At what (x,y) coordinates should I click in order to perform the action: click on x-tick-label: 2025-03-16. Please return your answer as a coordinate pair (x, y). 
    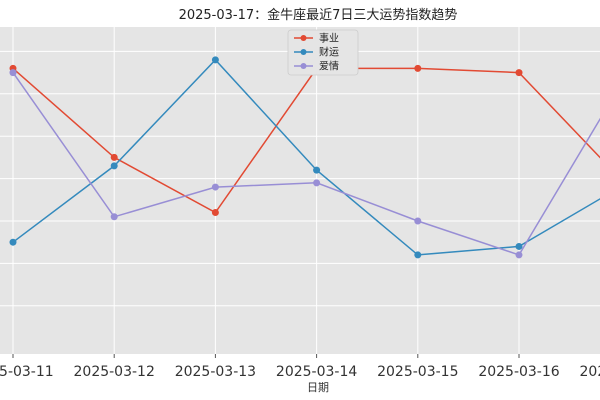
    Looking at the image, I should click on (518, 372).